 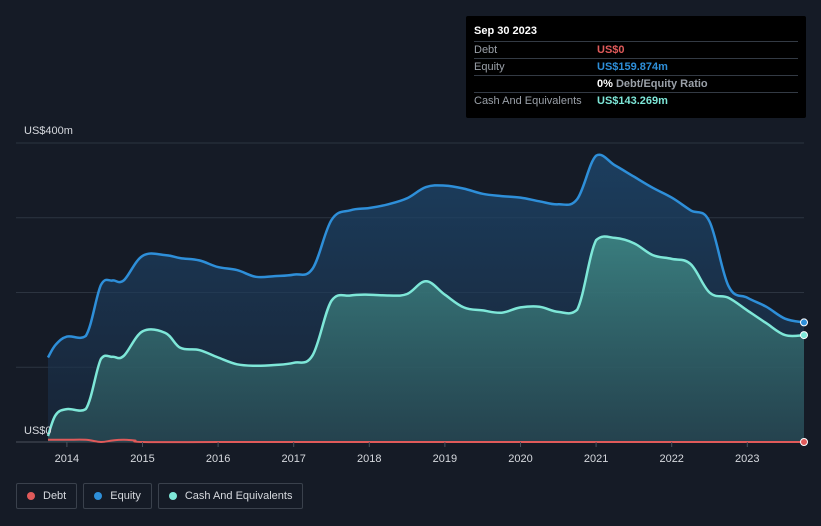 I want to click on debt-end-dot, so click(x=804, y=442).